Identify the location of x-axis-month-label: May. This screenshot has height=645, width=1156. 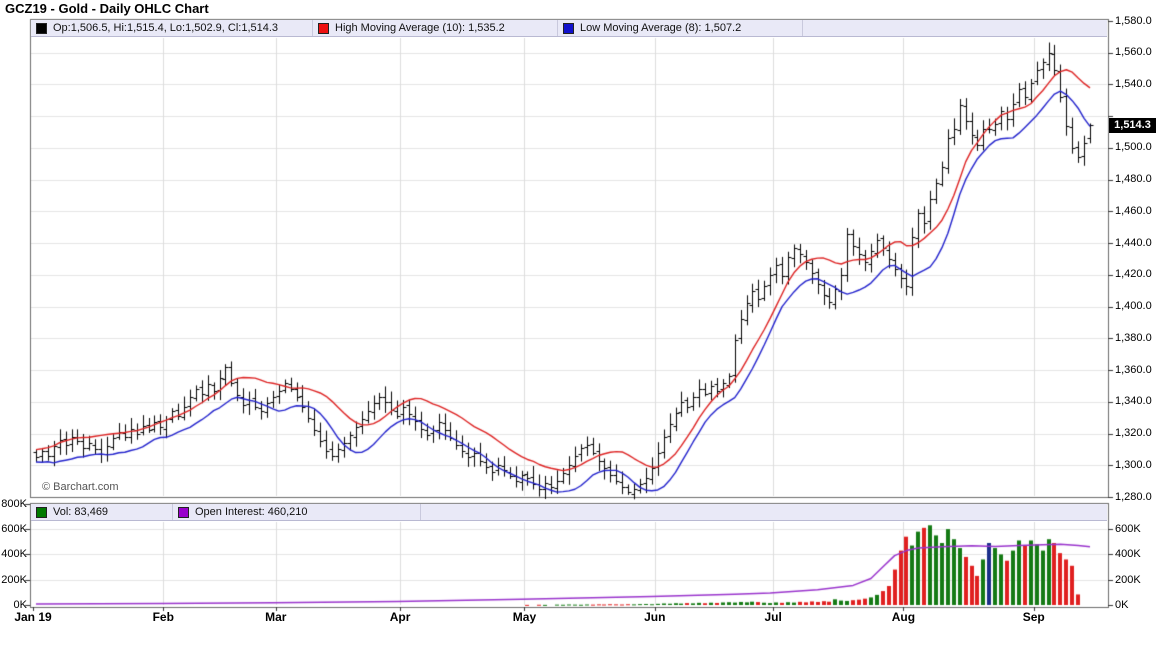
(524, 617).